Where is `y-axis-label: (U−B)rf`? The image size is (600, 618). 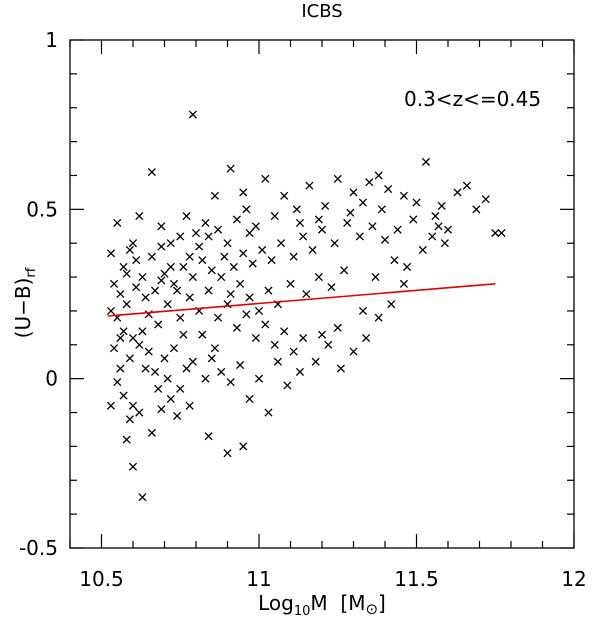 y-axis-label: (U−B)rf is located at coordinates (25, 302).